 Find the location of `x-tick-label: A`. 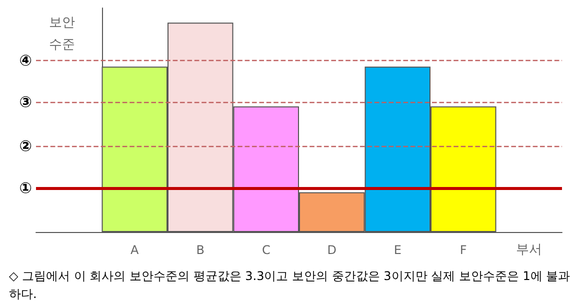

x-tick-label: A is located at coordinates (135, 250).